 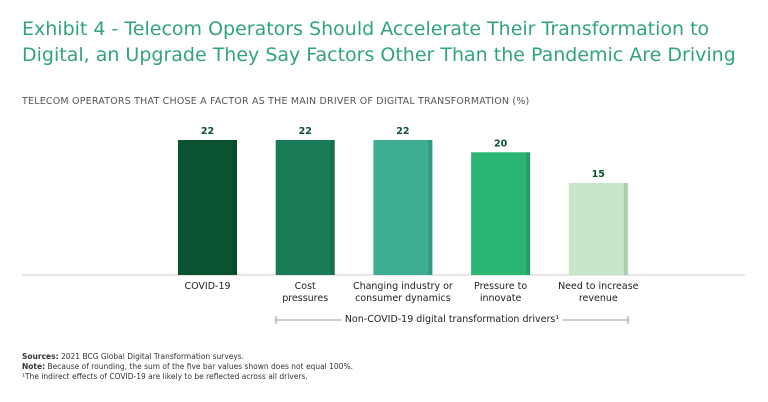 What do you see at coordinates (598, 174) in the screenshot?
I see `value-label: 15` at bounding box center [598, 174].